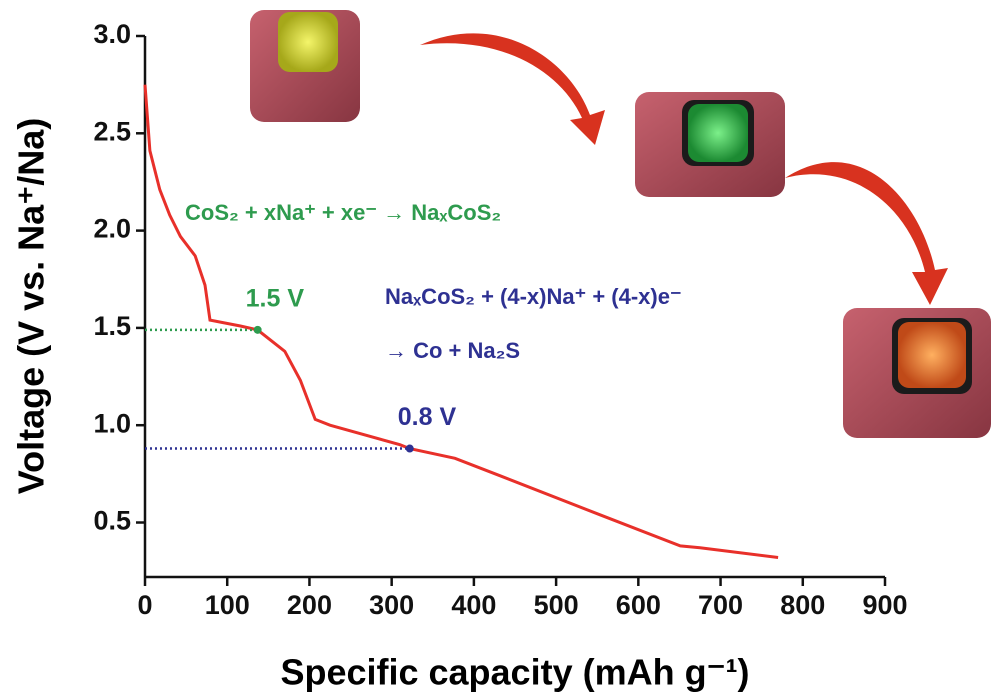 The width and height of the screenshot is (991, 700). What do you see at coordinates (144, 605) in the screenshot?
I see `x-tick-label: 0` at bounding box center [144, 605].